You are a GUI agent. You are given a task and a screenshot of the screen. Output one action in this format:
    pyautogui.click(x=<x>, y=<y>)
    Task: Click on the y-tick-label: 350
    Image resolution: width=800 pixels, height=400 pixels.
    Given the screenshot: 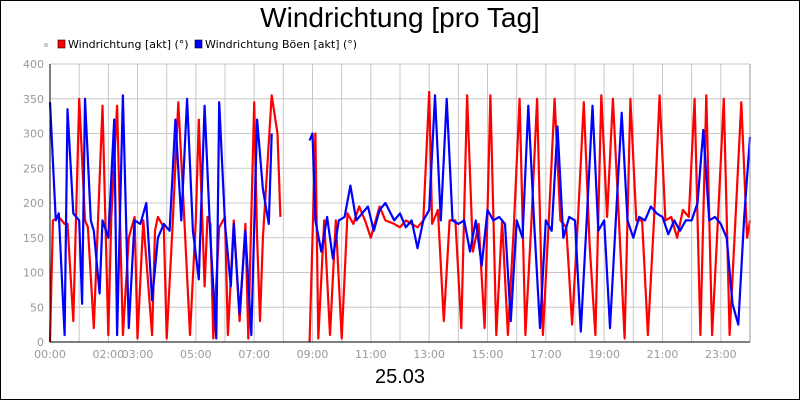 What is the action you would take?
    pyautogui.click(x=33, y=99)
    